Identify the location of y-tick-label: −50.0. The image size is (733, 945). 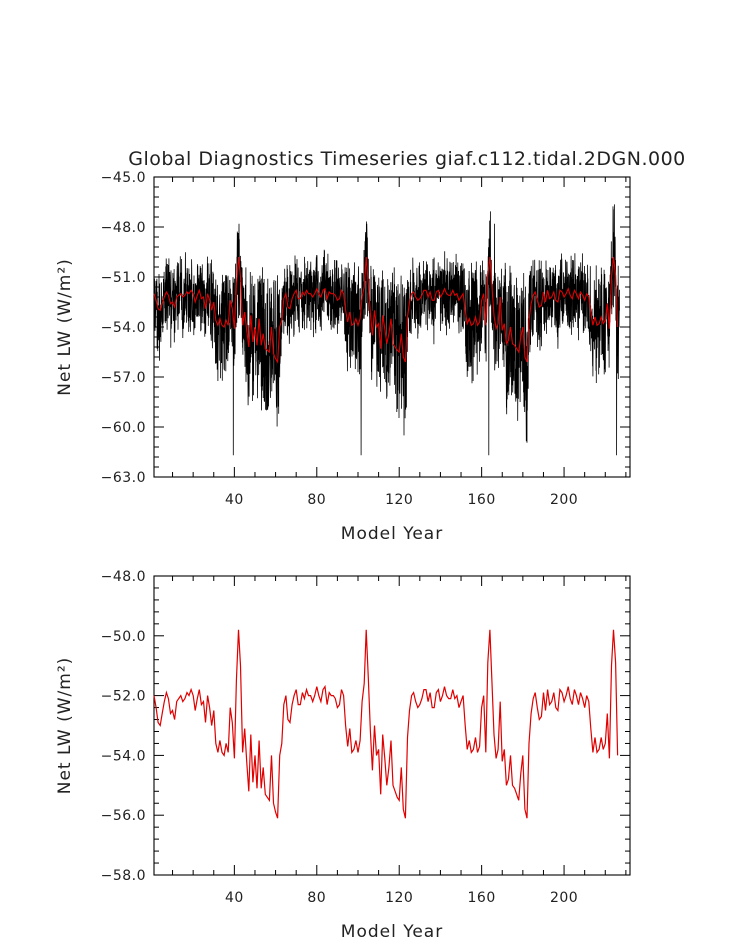
(123, 637).